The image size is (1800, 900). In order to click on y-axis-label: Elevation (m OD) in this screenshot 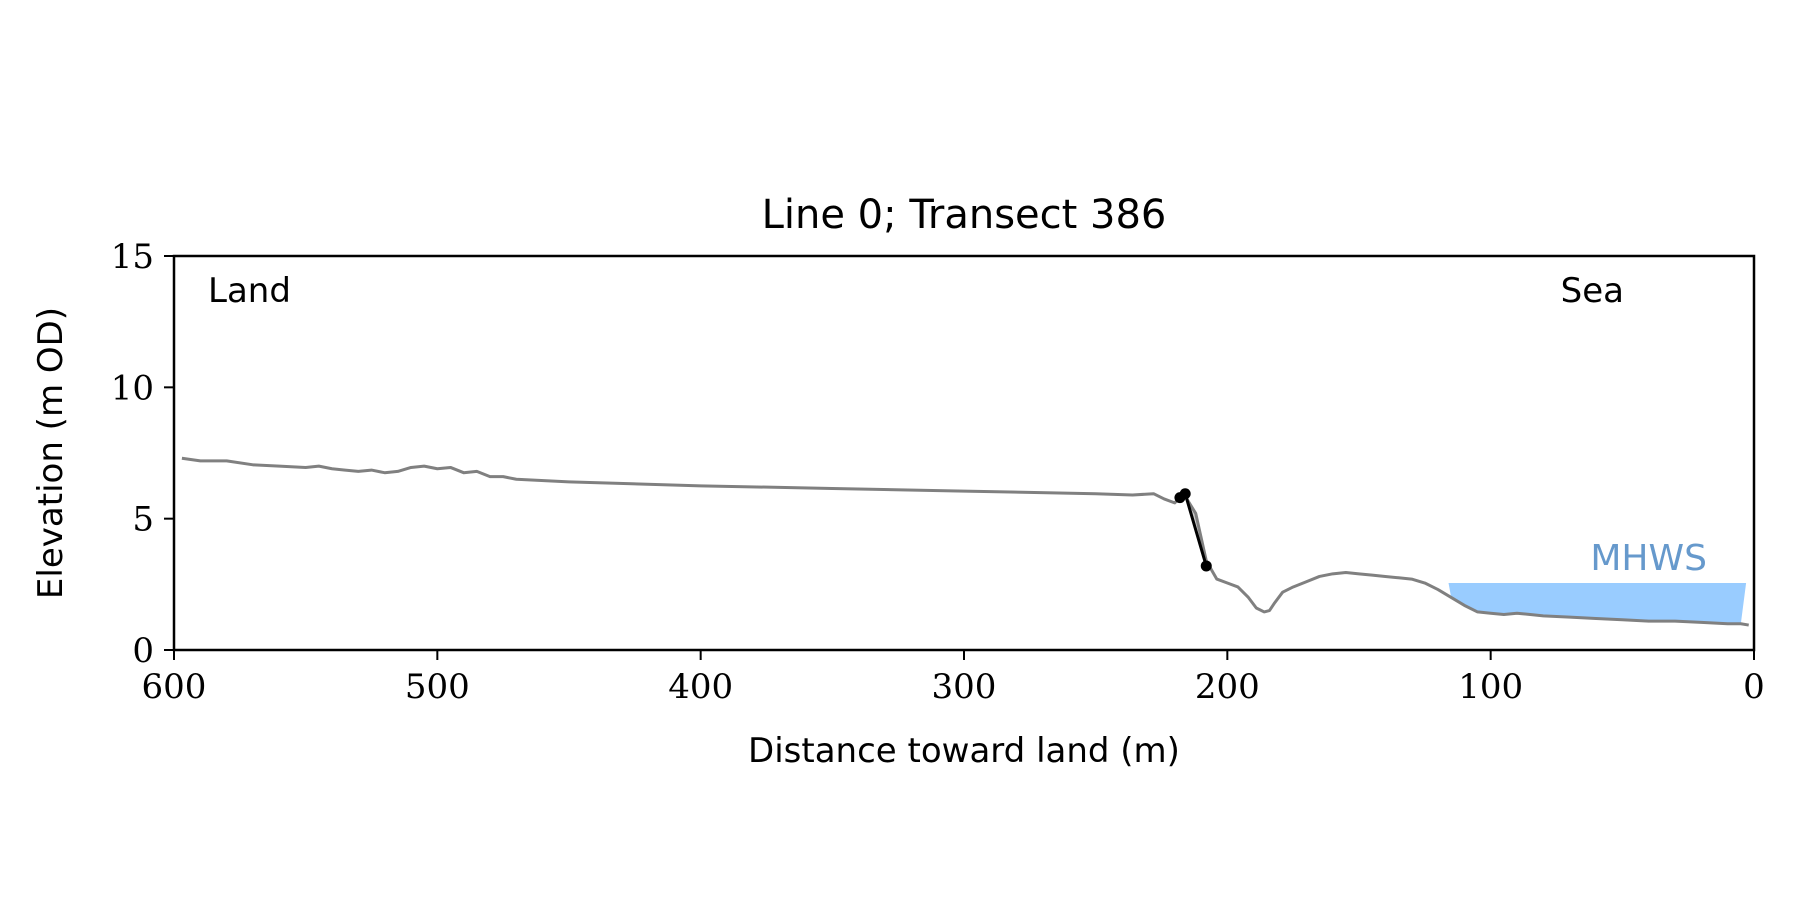, I will do `click(51, 453)`.